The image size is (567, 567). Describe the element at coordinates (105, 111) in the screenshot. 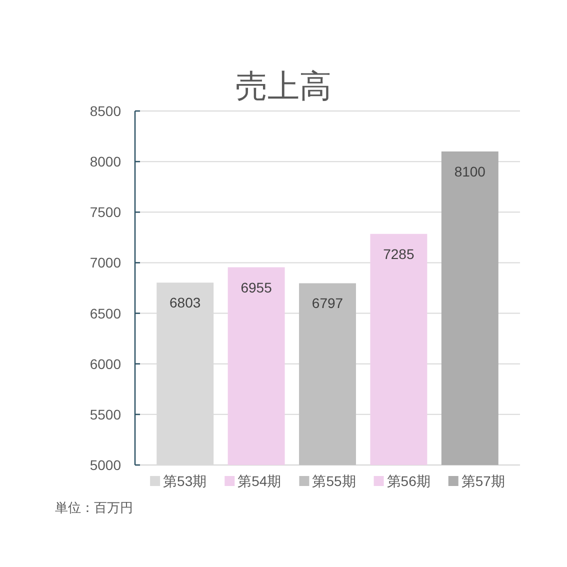

I see `y-tick-label: 8500` at that location.